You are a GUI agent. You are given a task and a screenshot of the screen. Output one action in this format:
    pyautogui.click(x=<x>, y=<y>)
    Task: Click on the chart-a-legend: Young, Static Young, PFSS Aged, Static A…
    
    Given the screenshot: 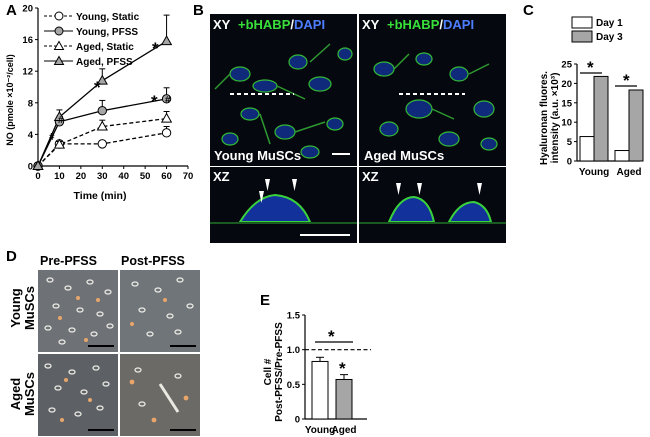 What is the action you would take?
    pyautogui.click(x=92, y=39)
    